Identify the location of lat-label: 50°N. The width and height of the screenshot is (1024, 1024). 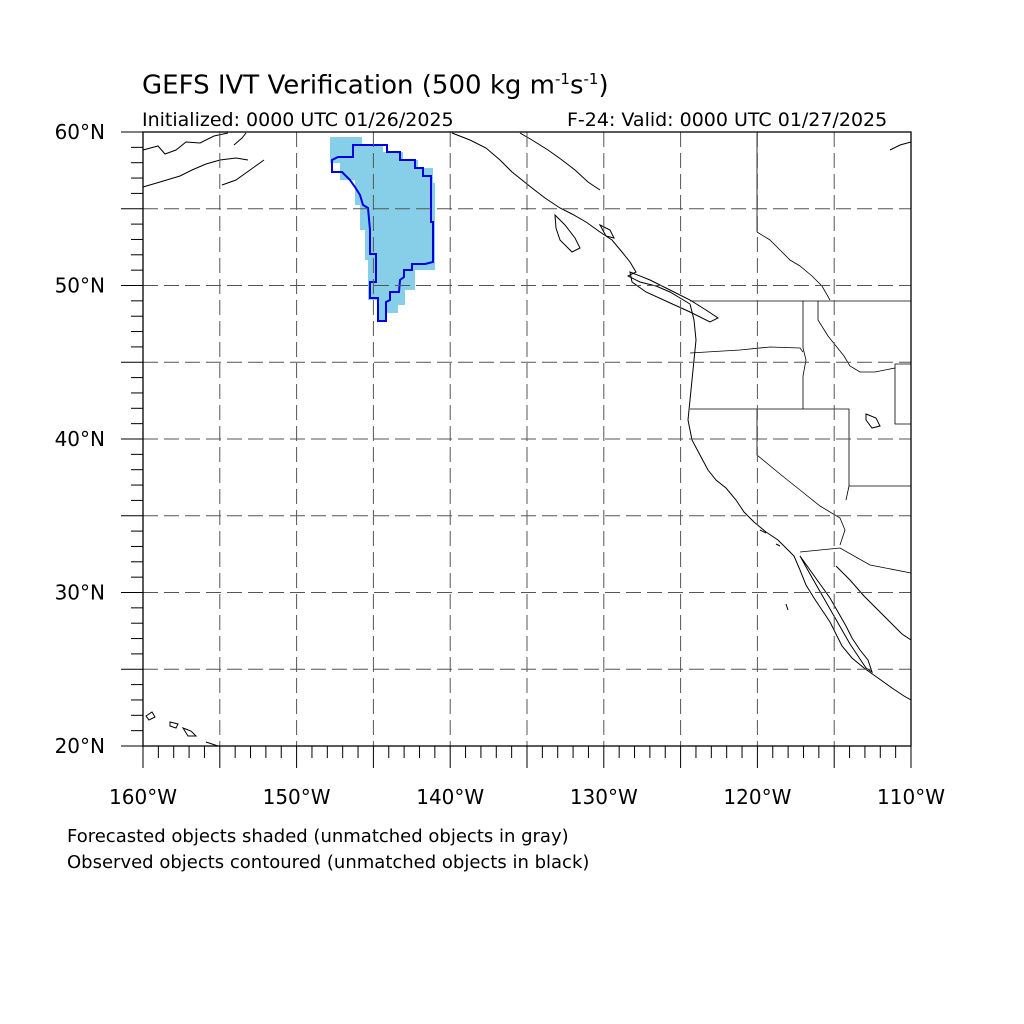
(80, 286).